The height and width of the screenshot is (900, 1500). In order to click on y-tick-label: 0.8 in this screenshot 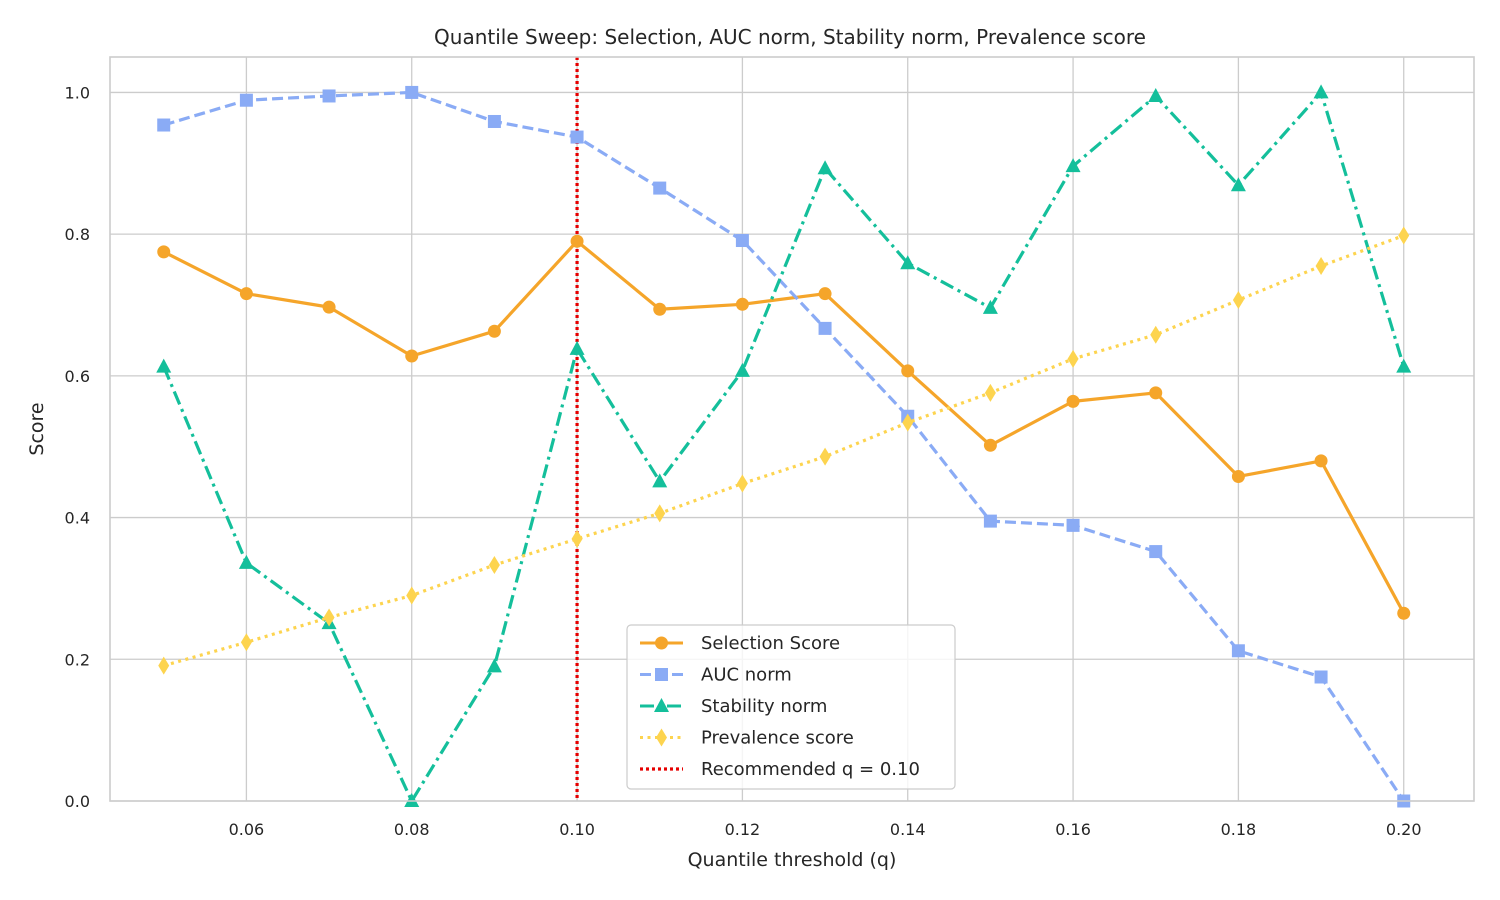, I will do `click(77, 234)`.